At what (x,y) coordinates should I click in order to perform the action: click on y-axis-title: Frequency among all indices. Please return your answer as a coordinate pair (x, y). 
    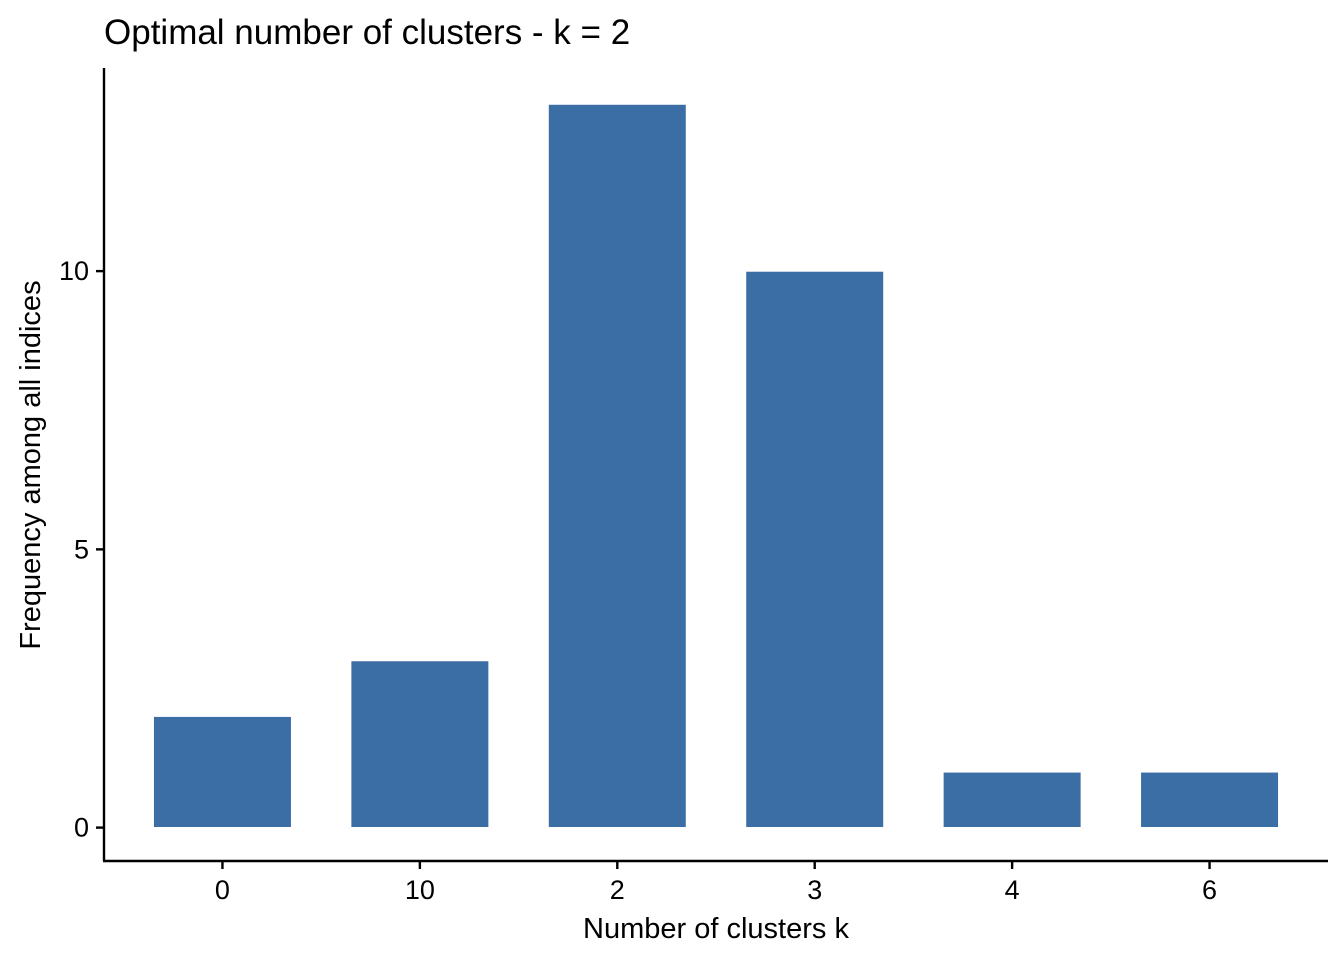
    Looking at the image, I should click on (31, 464).